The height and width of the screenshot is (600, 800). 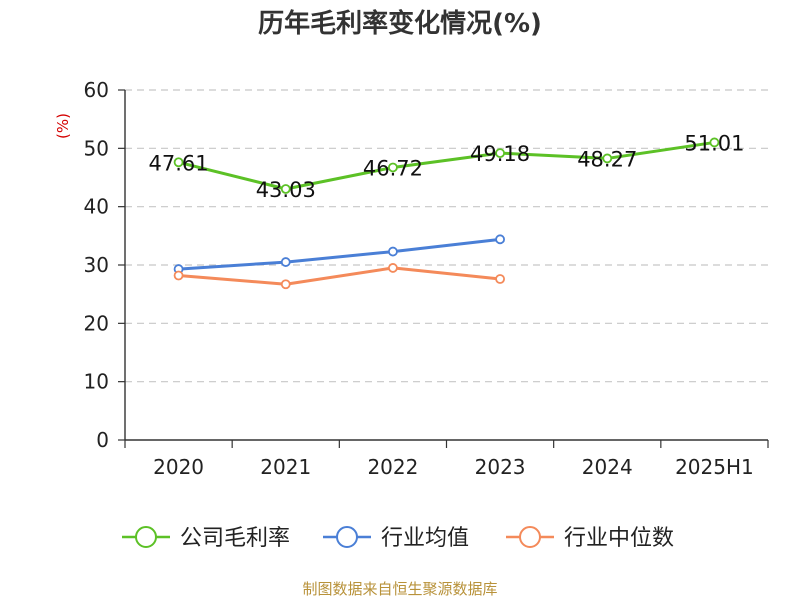 I want to click on y-ticks: 0 10 20 30 40 50 60, so click(x=104, y=265).